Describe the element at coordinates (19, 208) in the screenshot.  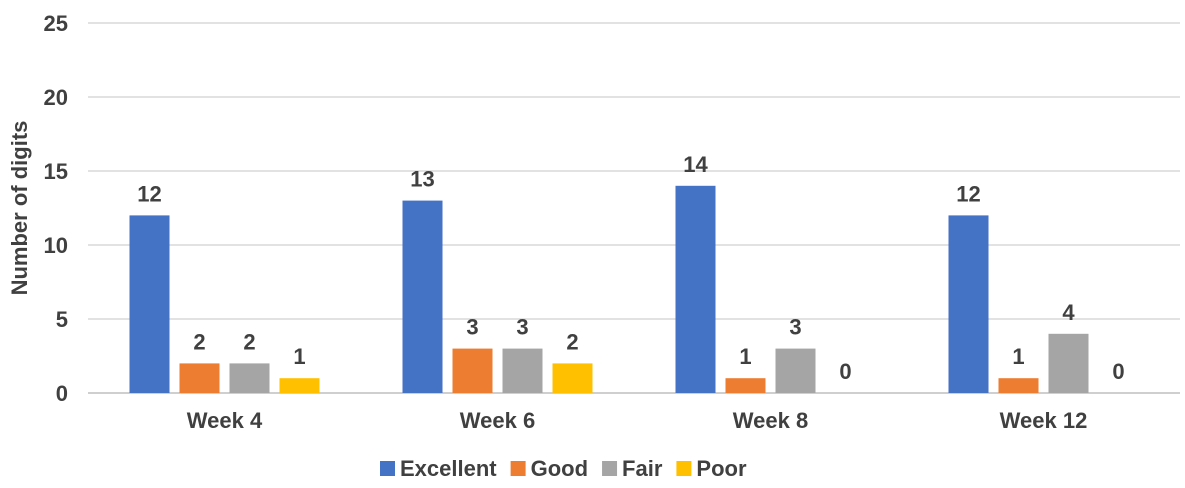
I see `y-axis-label: Number of digits` at that location.